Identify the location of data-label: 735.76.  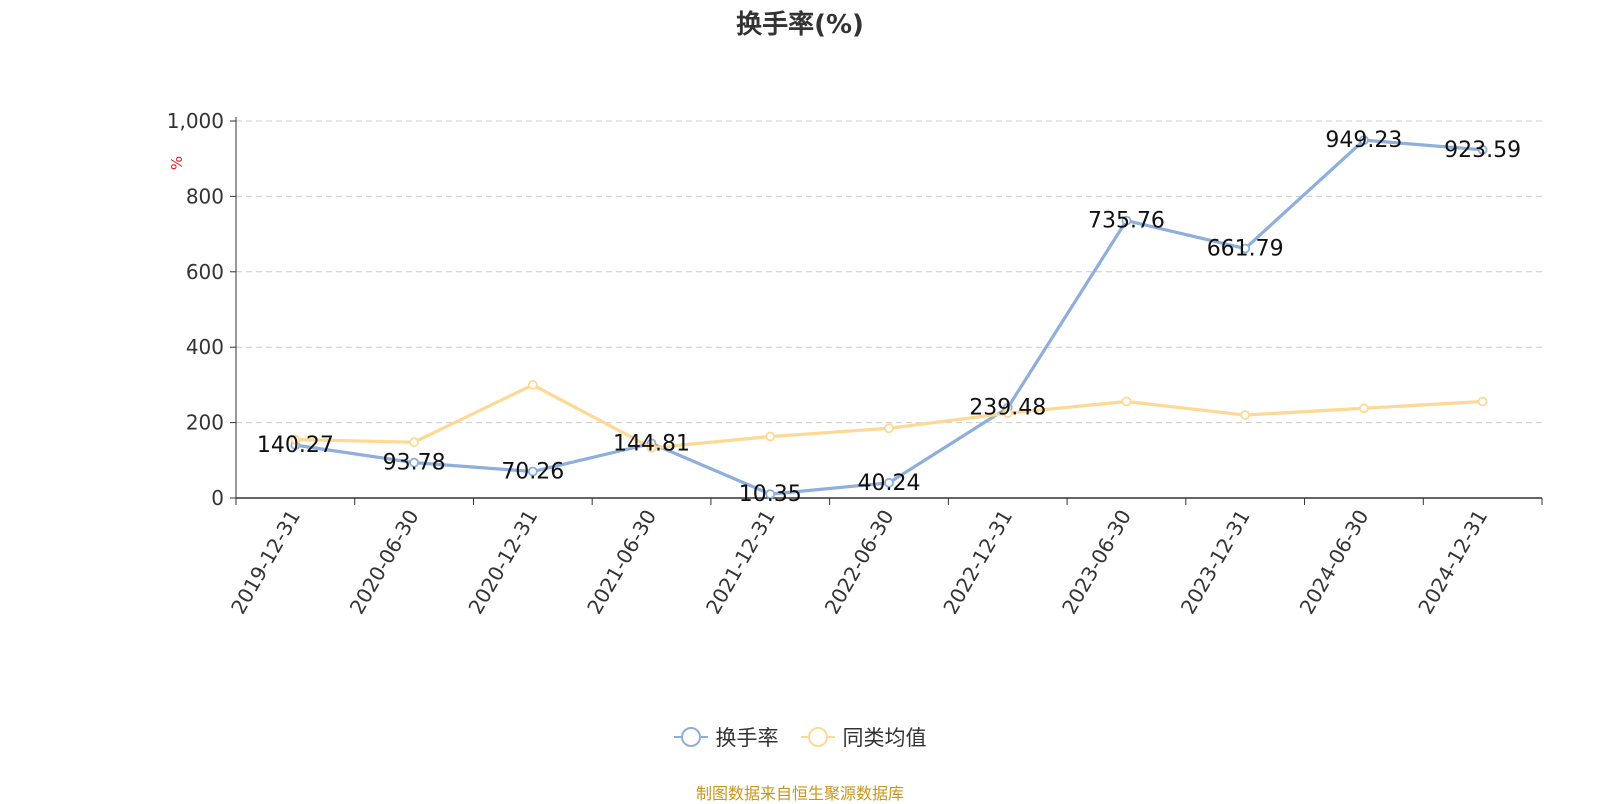
(1126, 221).